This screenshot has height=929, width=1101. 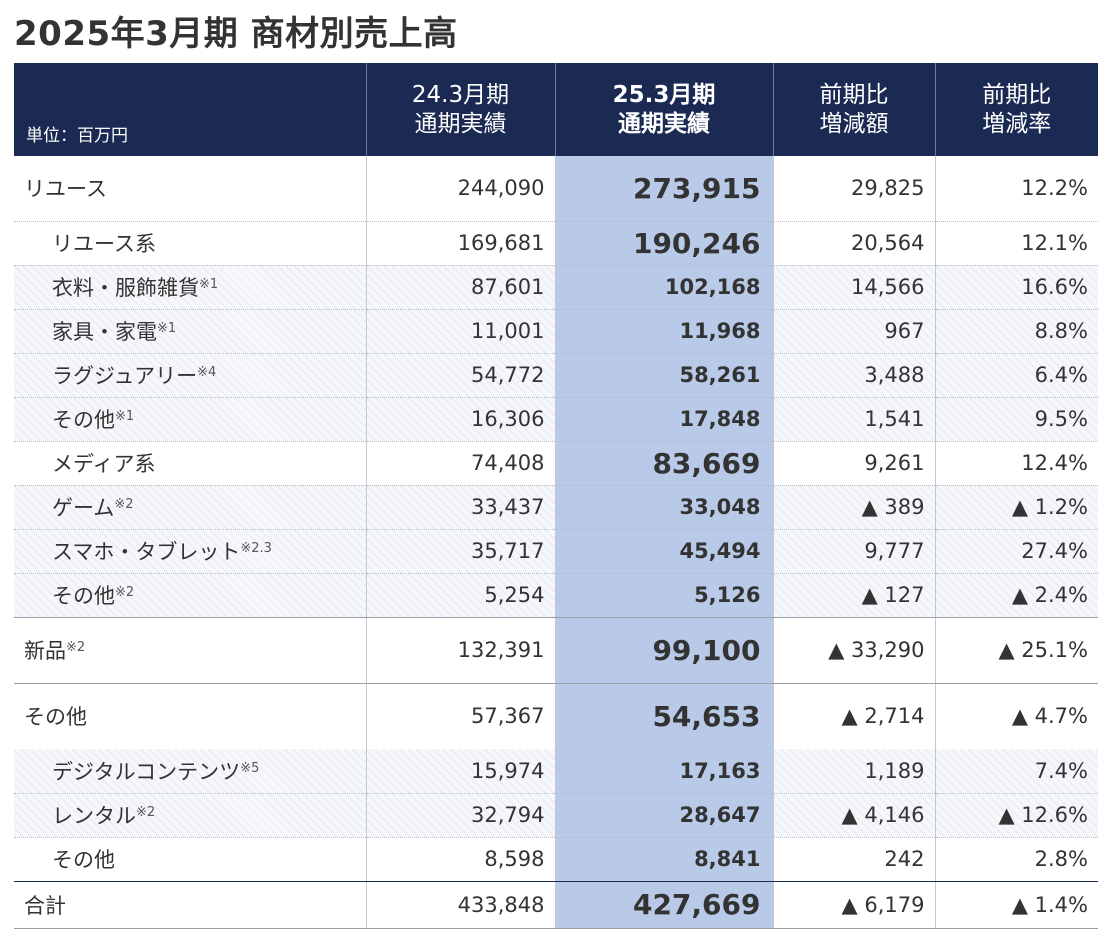 What do you see at coordinates (460, 595) in the screenshot?
I see `cell-prev: 5,254` at bounding box center [460, 595].